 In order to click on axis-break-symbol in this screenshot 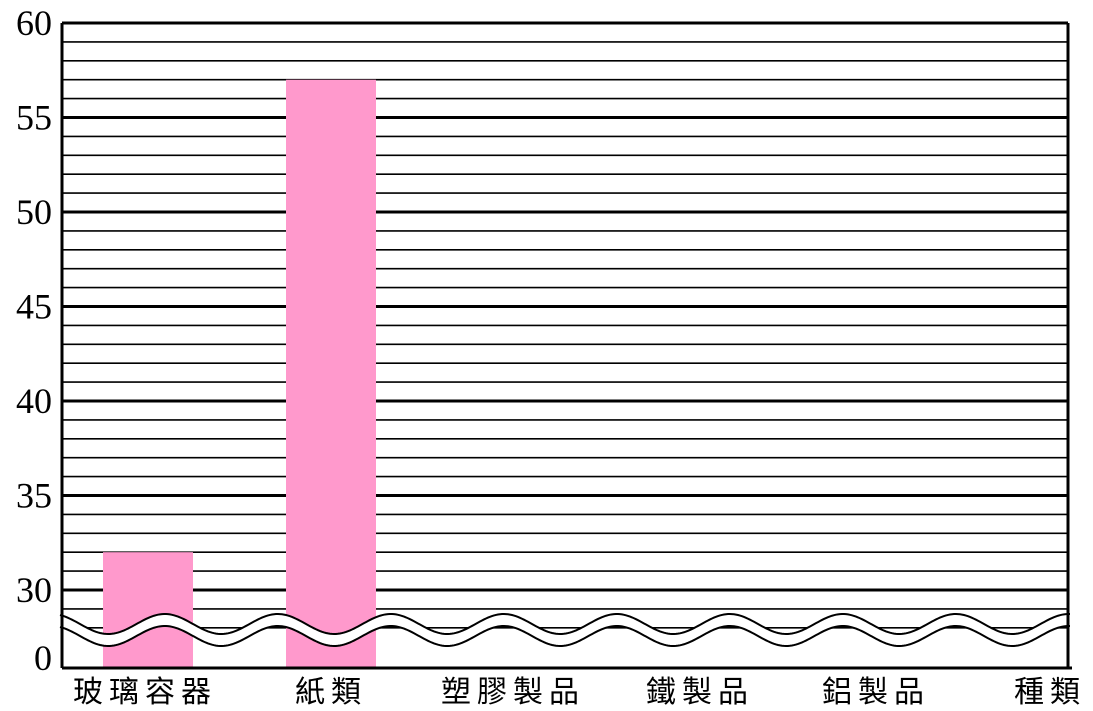, I will do `click(565, 630)`.